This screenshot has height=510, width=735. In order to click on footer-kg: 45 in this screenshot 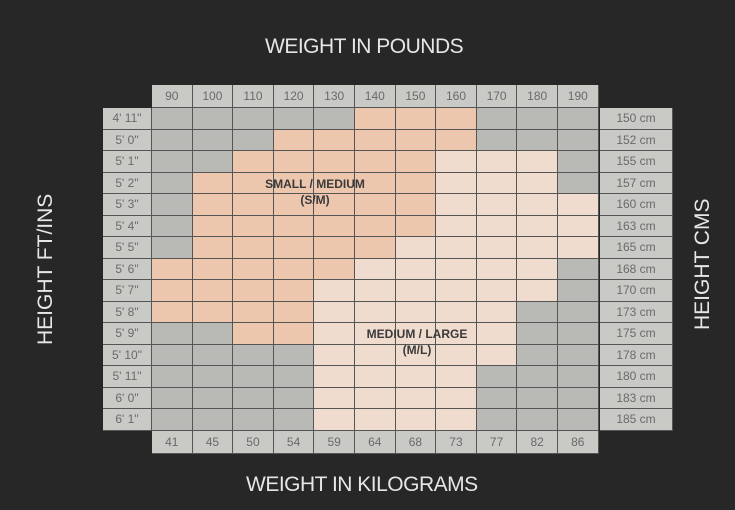, I will do `click(213, 442)`.